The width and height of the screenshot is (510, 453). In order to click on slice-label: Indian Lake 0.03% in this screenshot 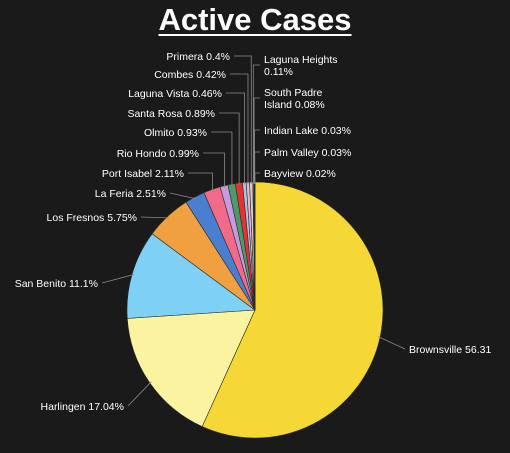, I will do `click(307, 131)`.